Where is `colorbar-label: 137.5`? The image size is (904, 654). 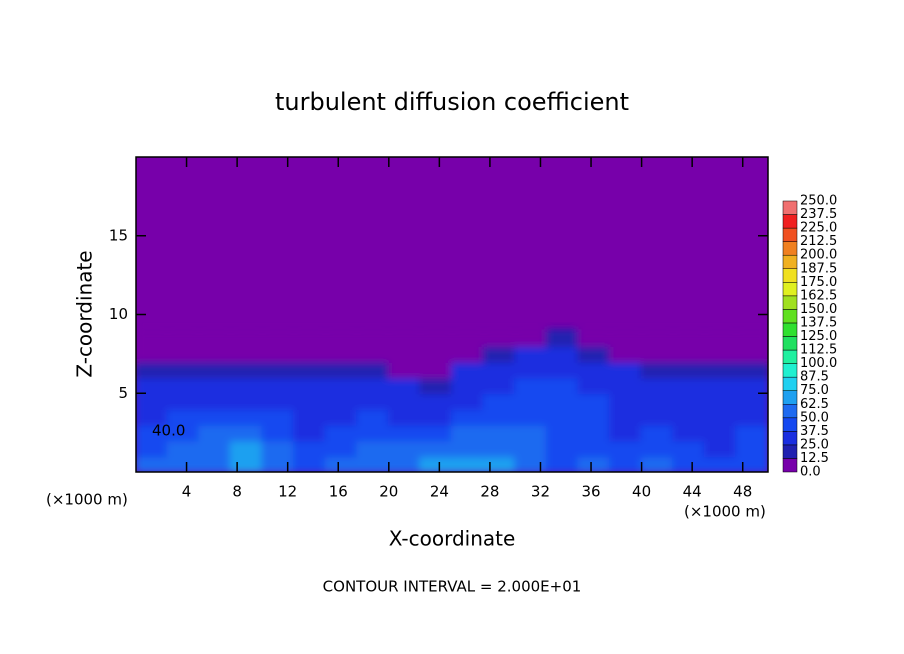
colorbar-label: 137.5 is located at coordinates (818, 322).